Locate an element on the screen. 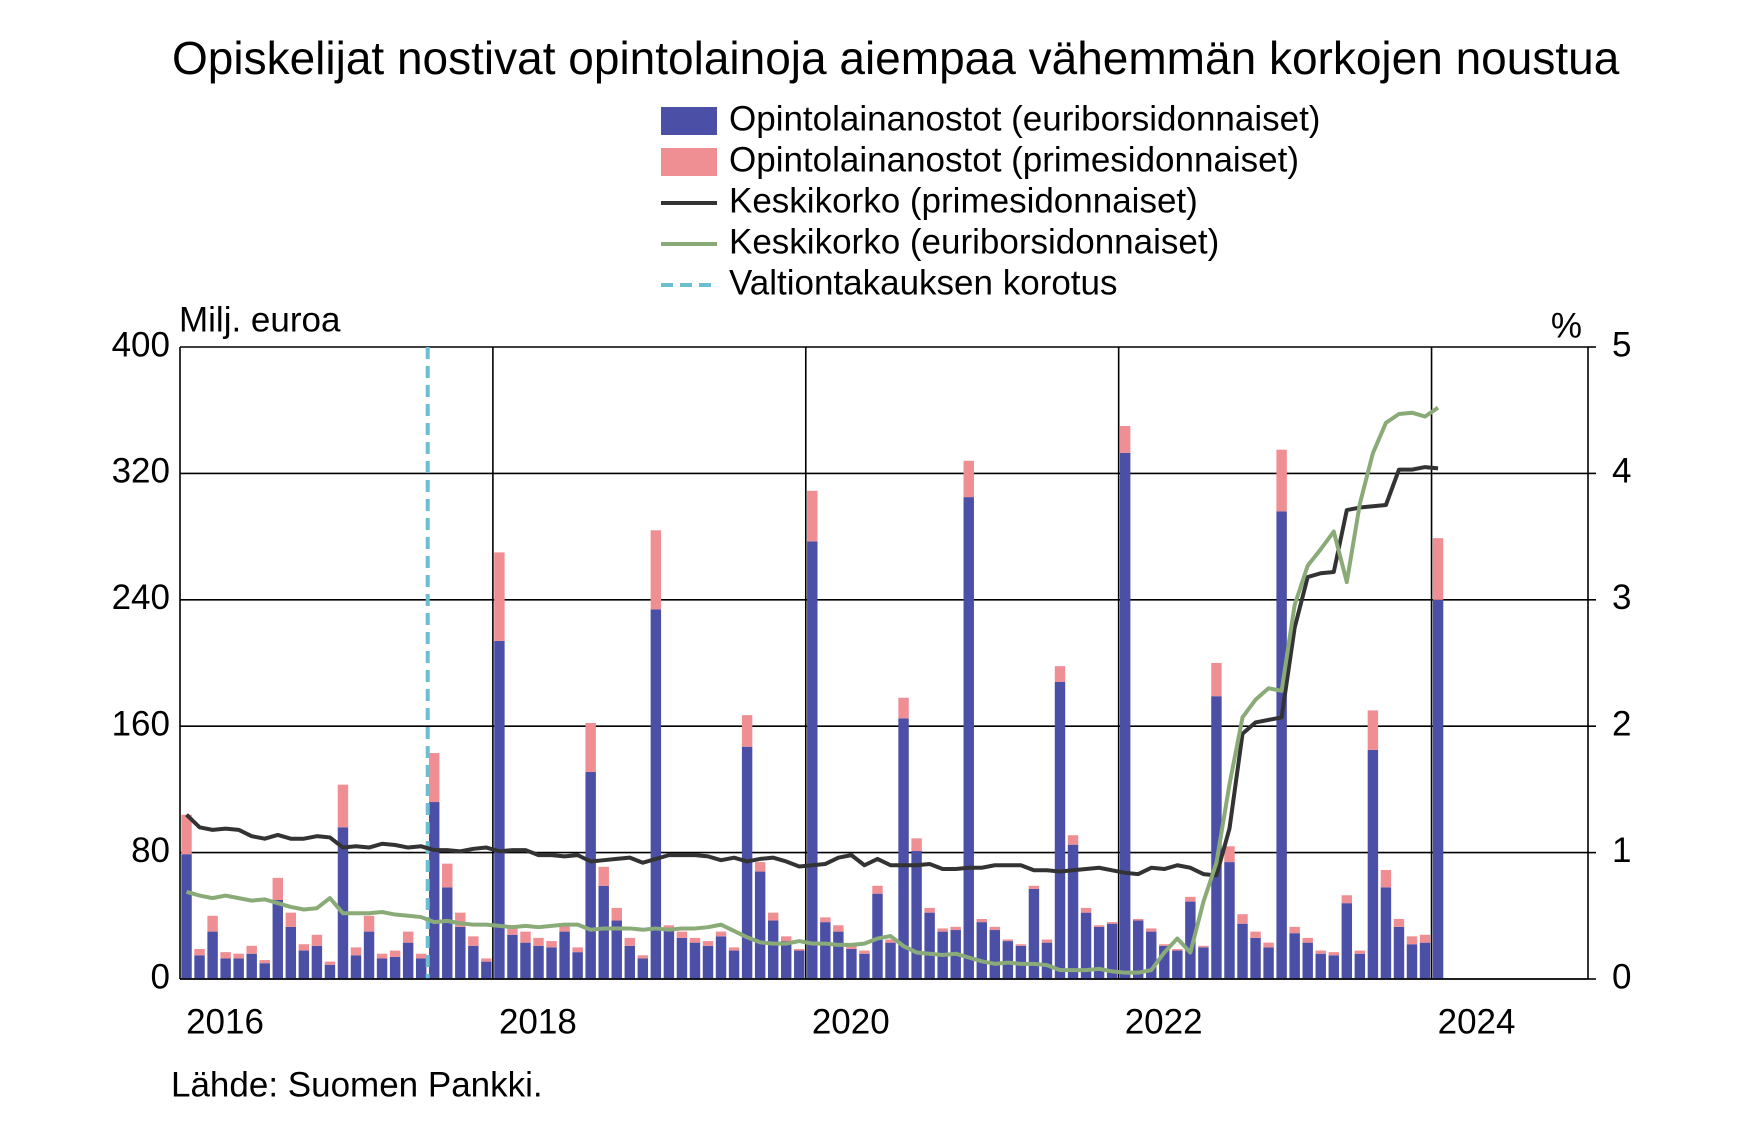  x-tick-label: 2018 is located at coordinates (538, 1021).